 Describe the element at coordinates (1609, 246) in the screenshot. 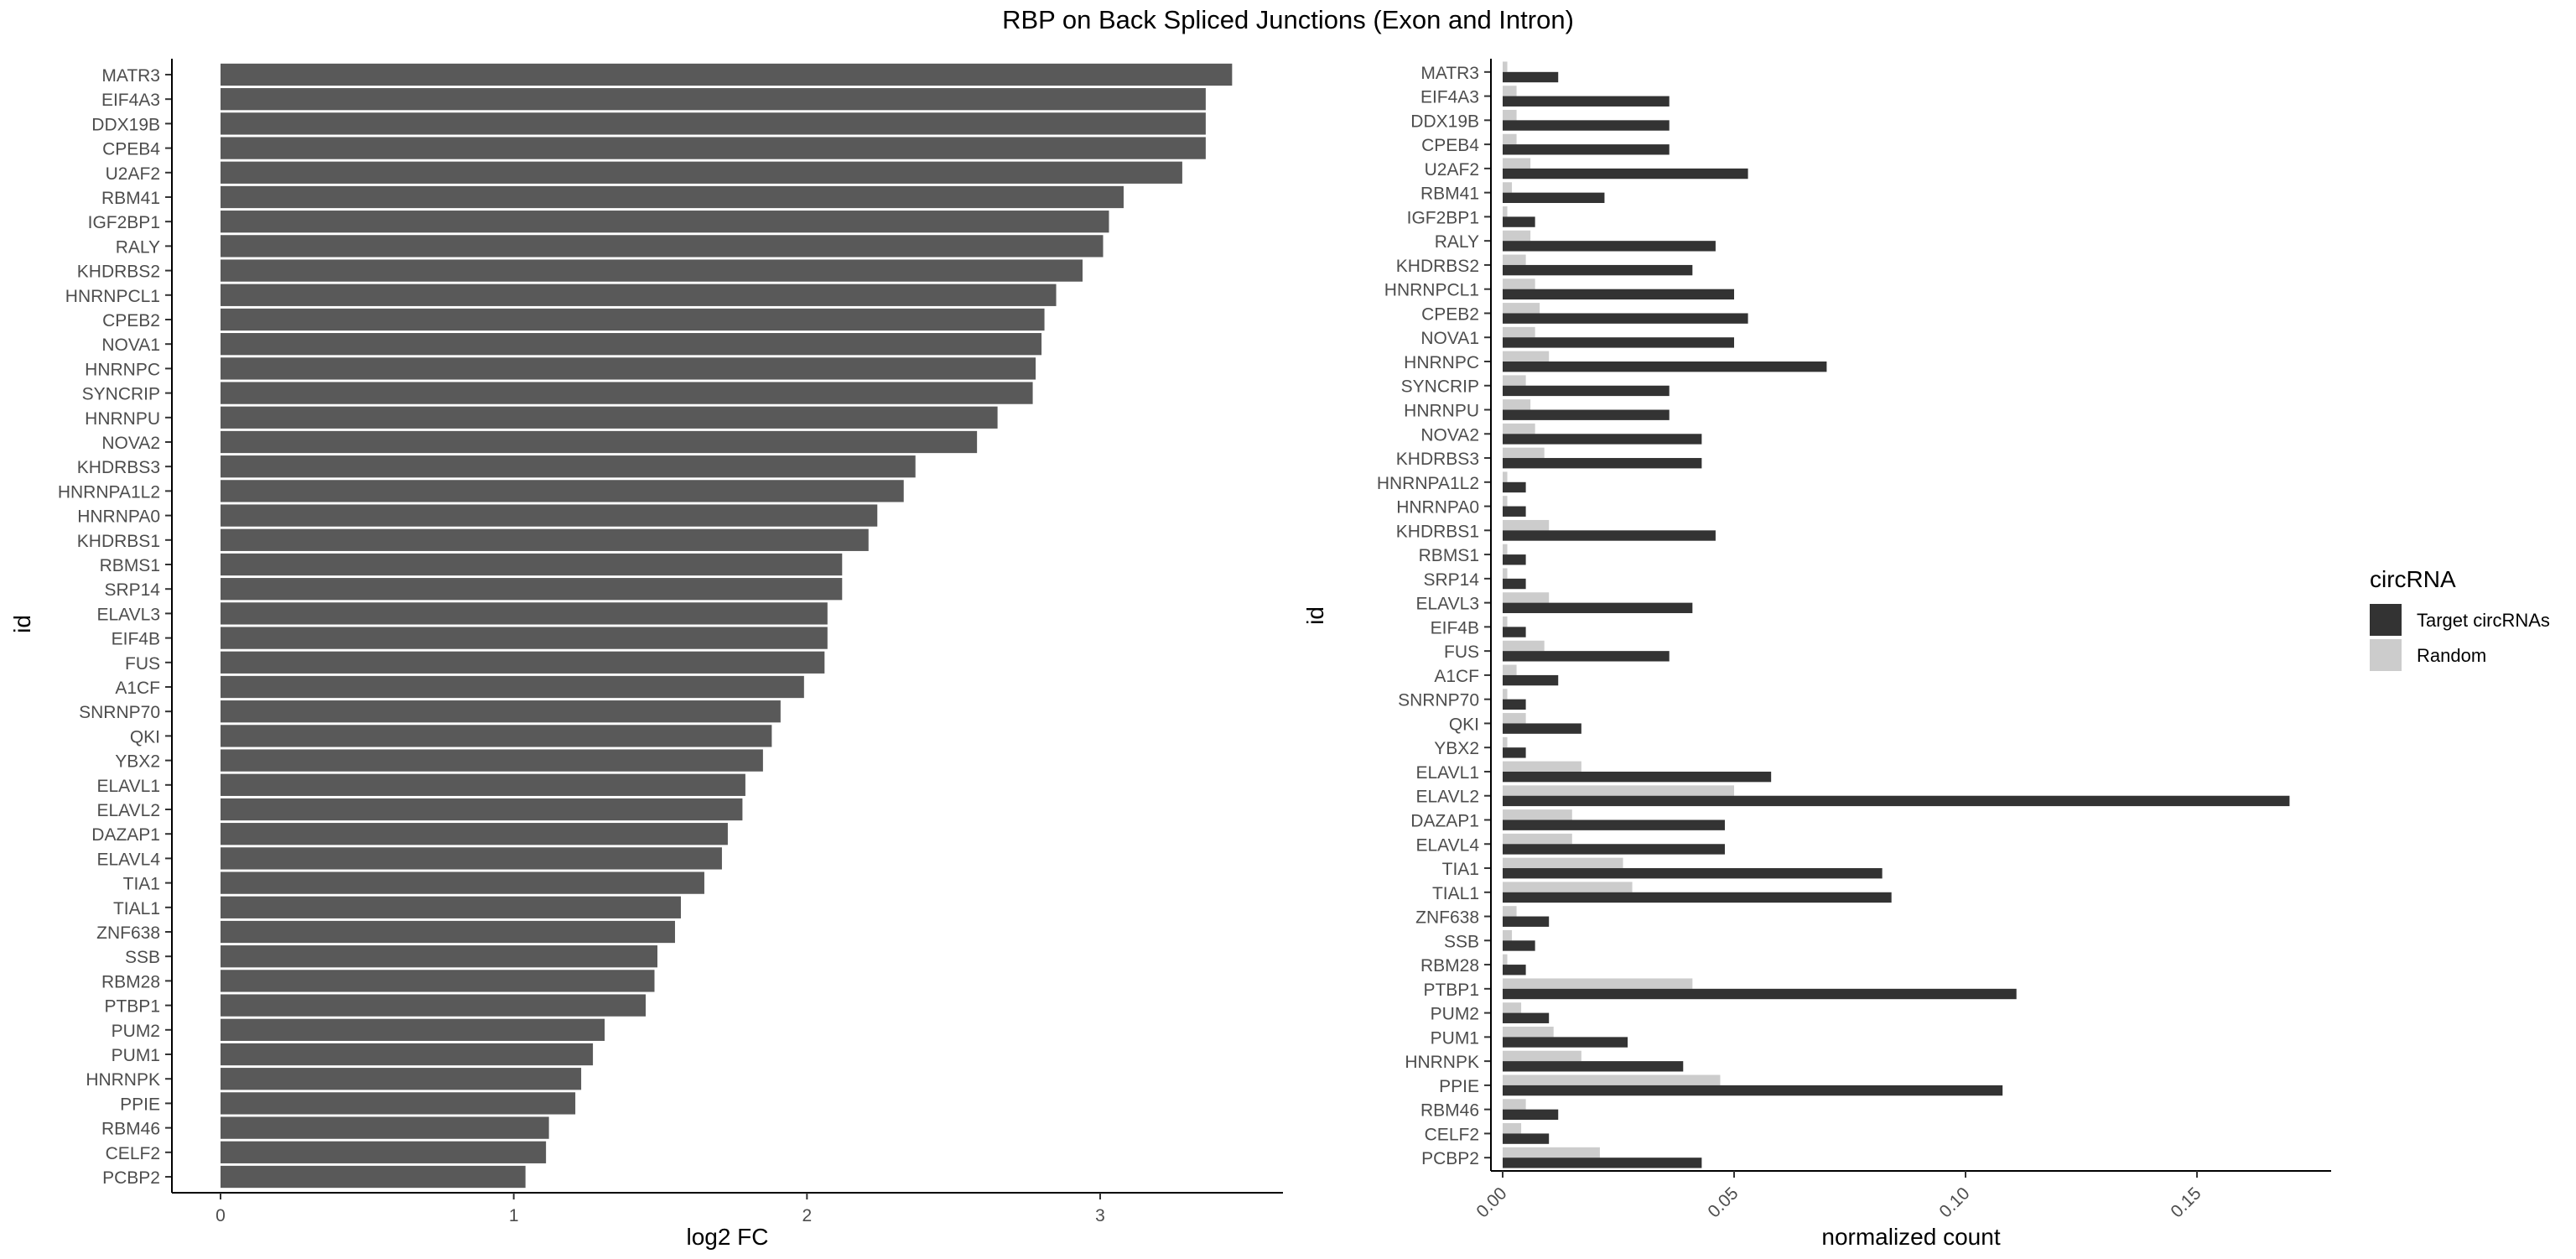

I see `bar-target-raly` at that location.